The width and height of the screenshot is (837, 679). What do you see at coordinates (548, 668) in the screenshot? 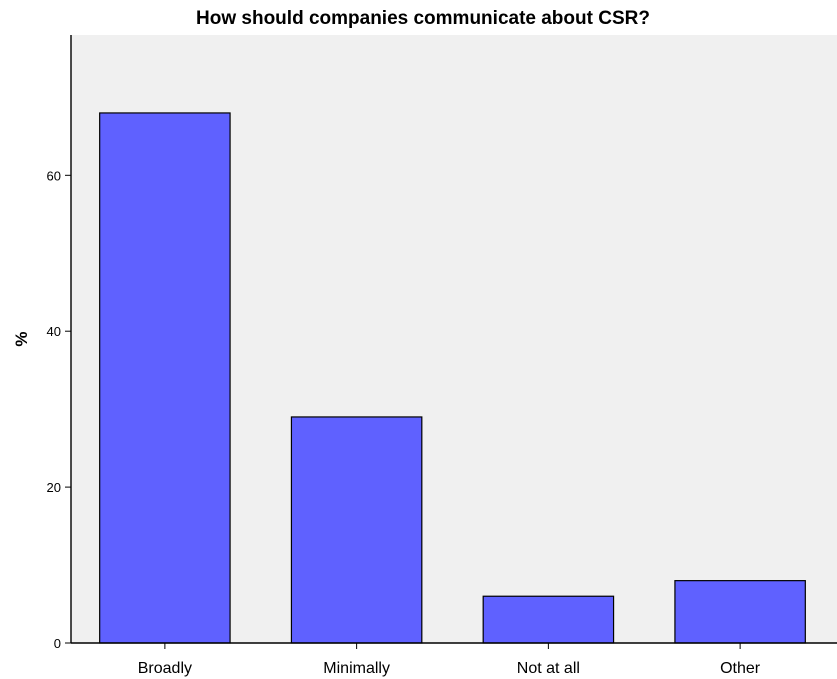
I see `x-tick-label: Not at all` at bounding box center [548, 668].